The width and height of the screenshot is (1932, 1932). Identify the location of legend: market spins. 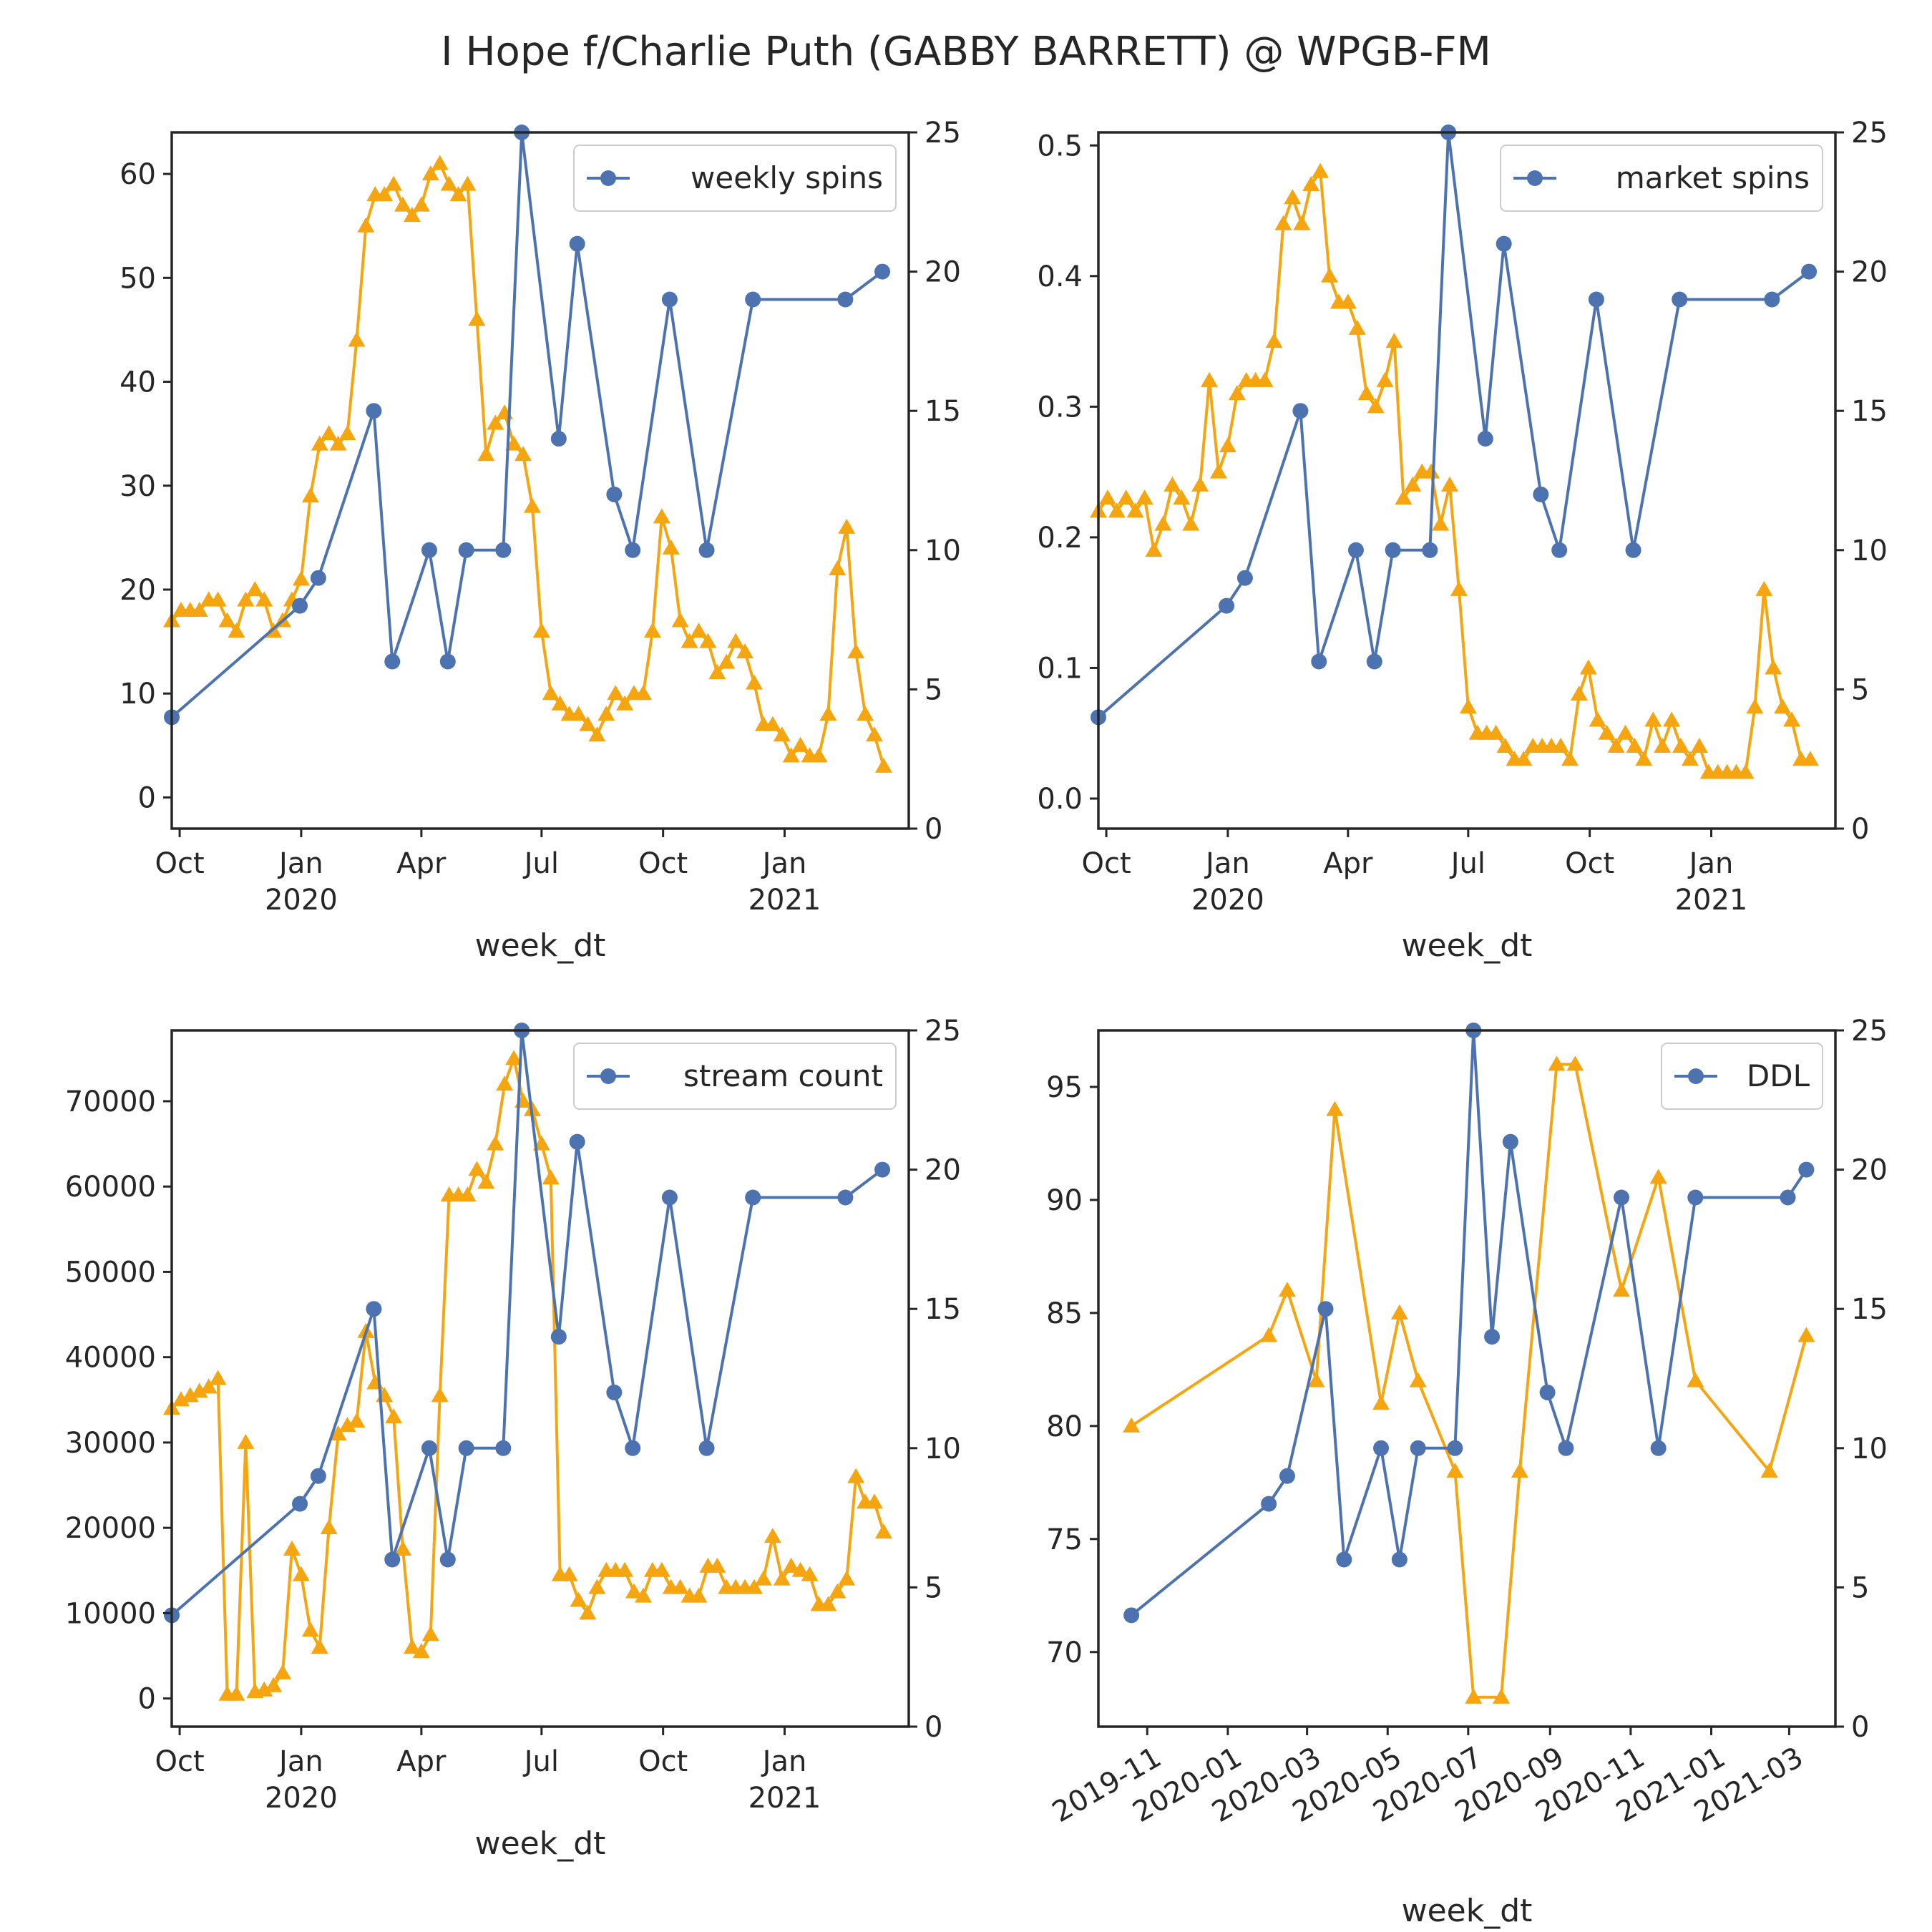
(1661, 178).